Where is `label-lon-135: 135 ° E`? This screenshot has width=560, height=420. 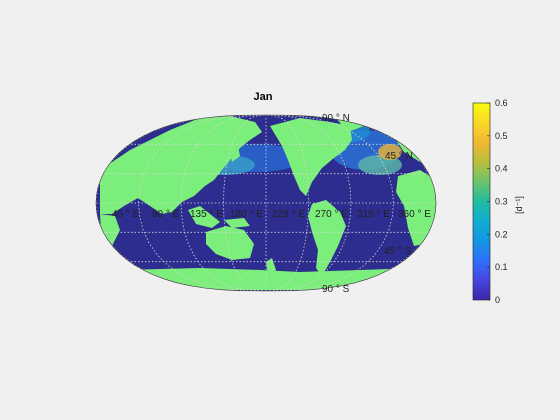 label-lon-135: 135 ° E is located at coordinates (206, 214).